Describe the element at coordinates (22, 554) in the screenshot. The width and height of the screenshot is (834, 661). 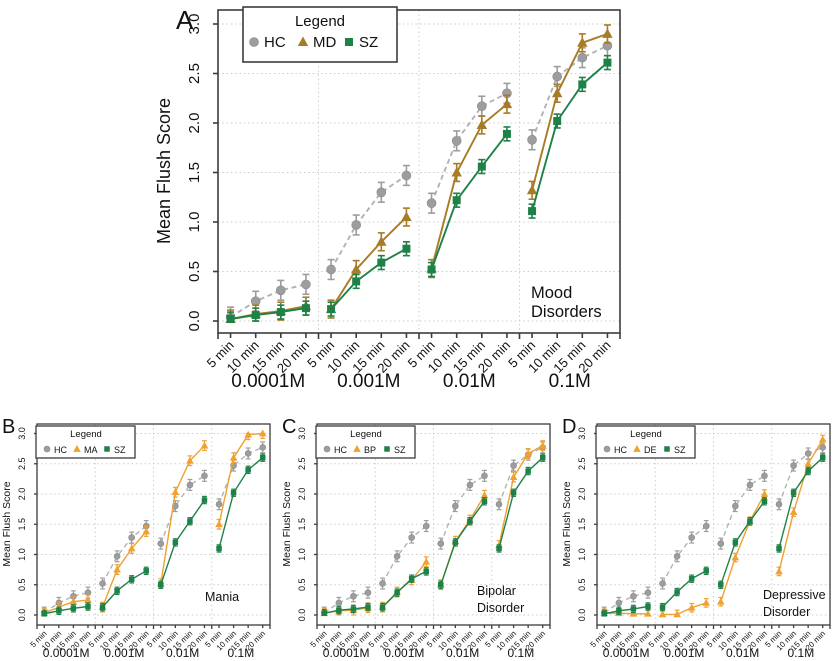
I see `y-tick-label: 1.0` at that location.